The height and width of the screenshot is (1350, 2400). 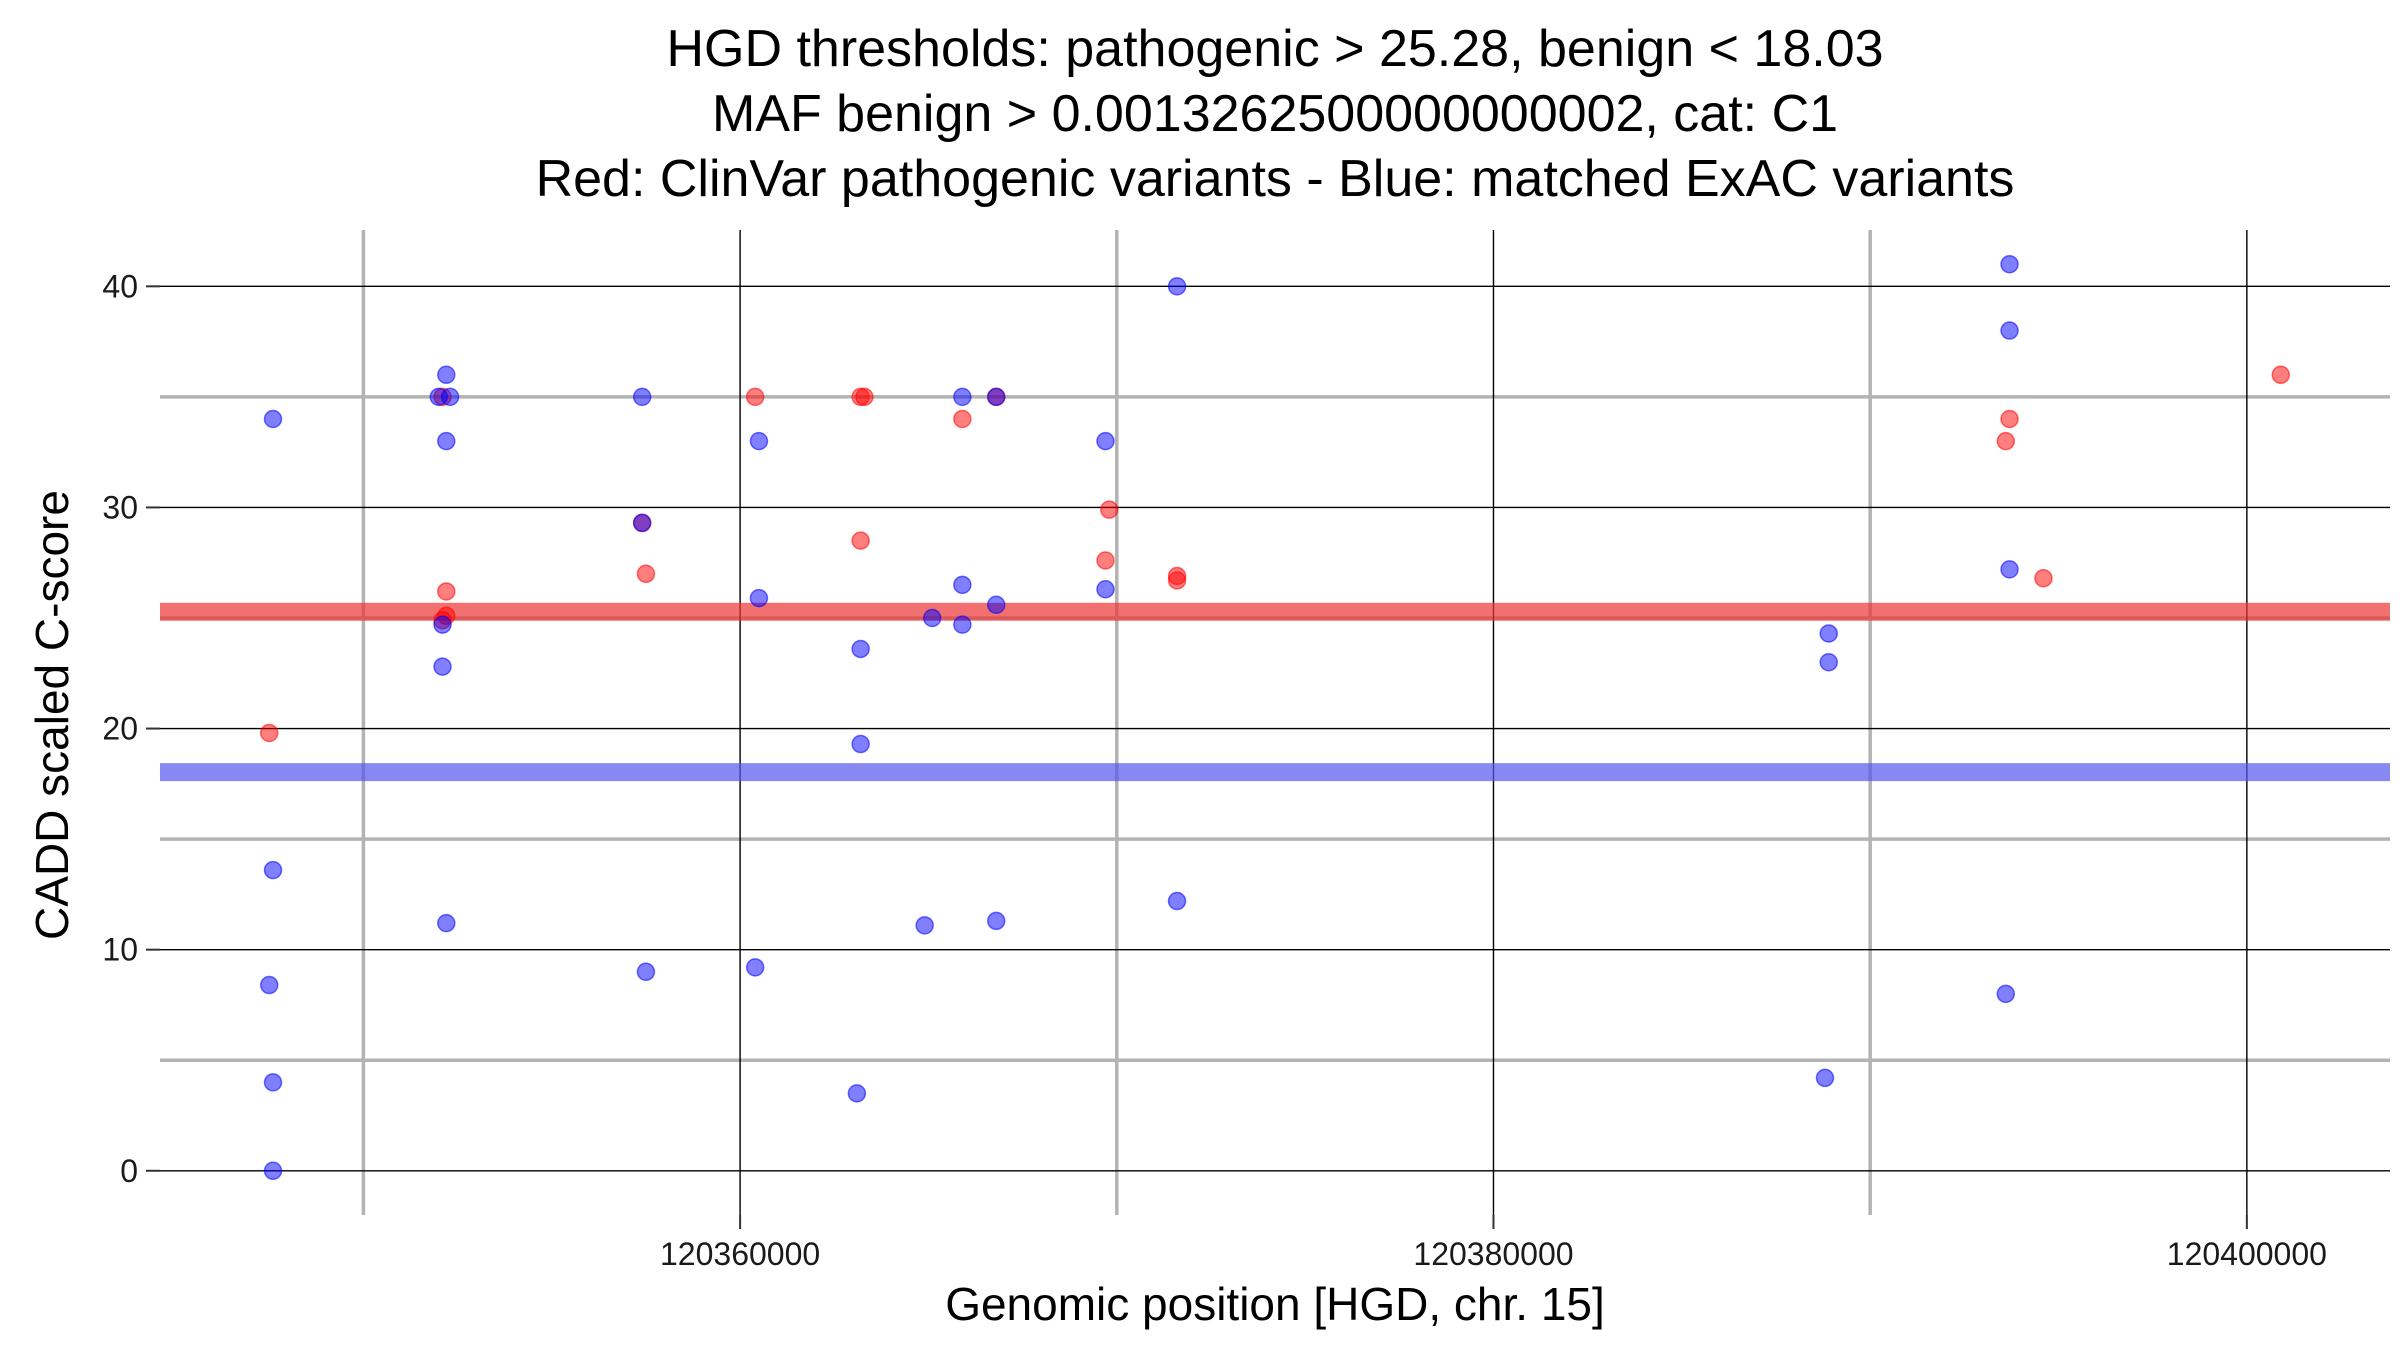 What do you see at coordinates (120, 286) in the screenshot?
I see `y-tick-label: 40` at bounding box center [120, 286].